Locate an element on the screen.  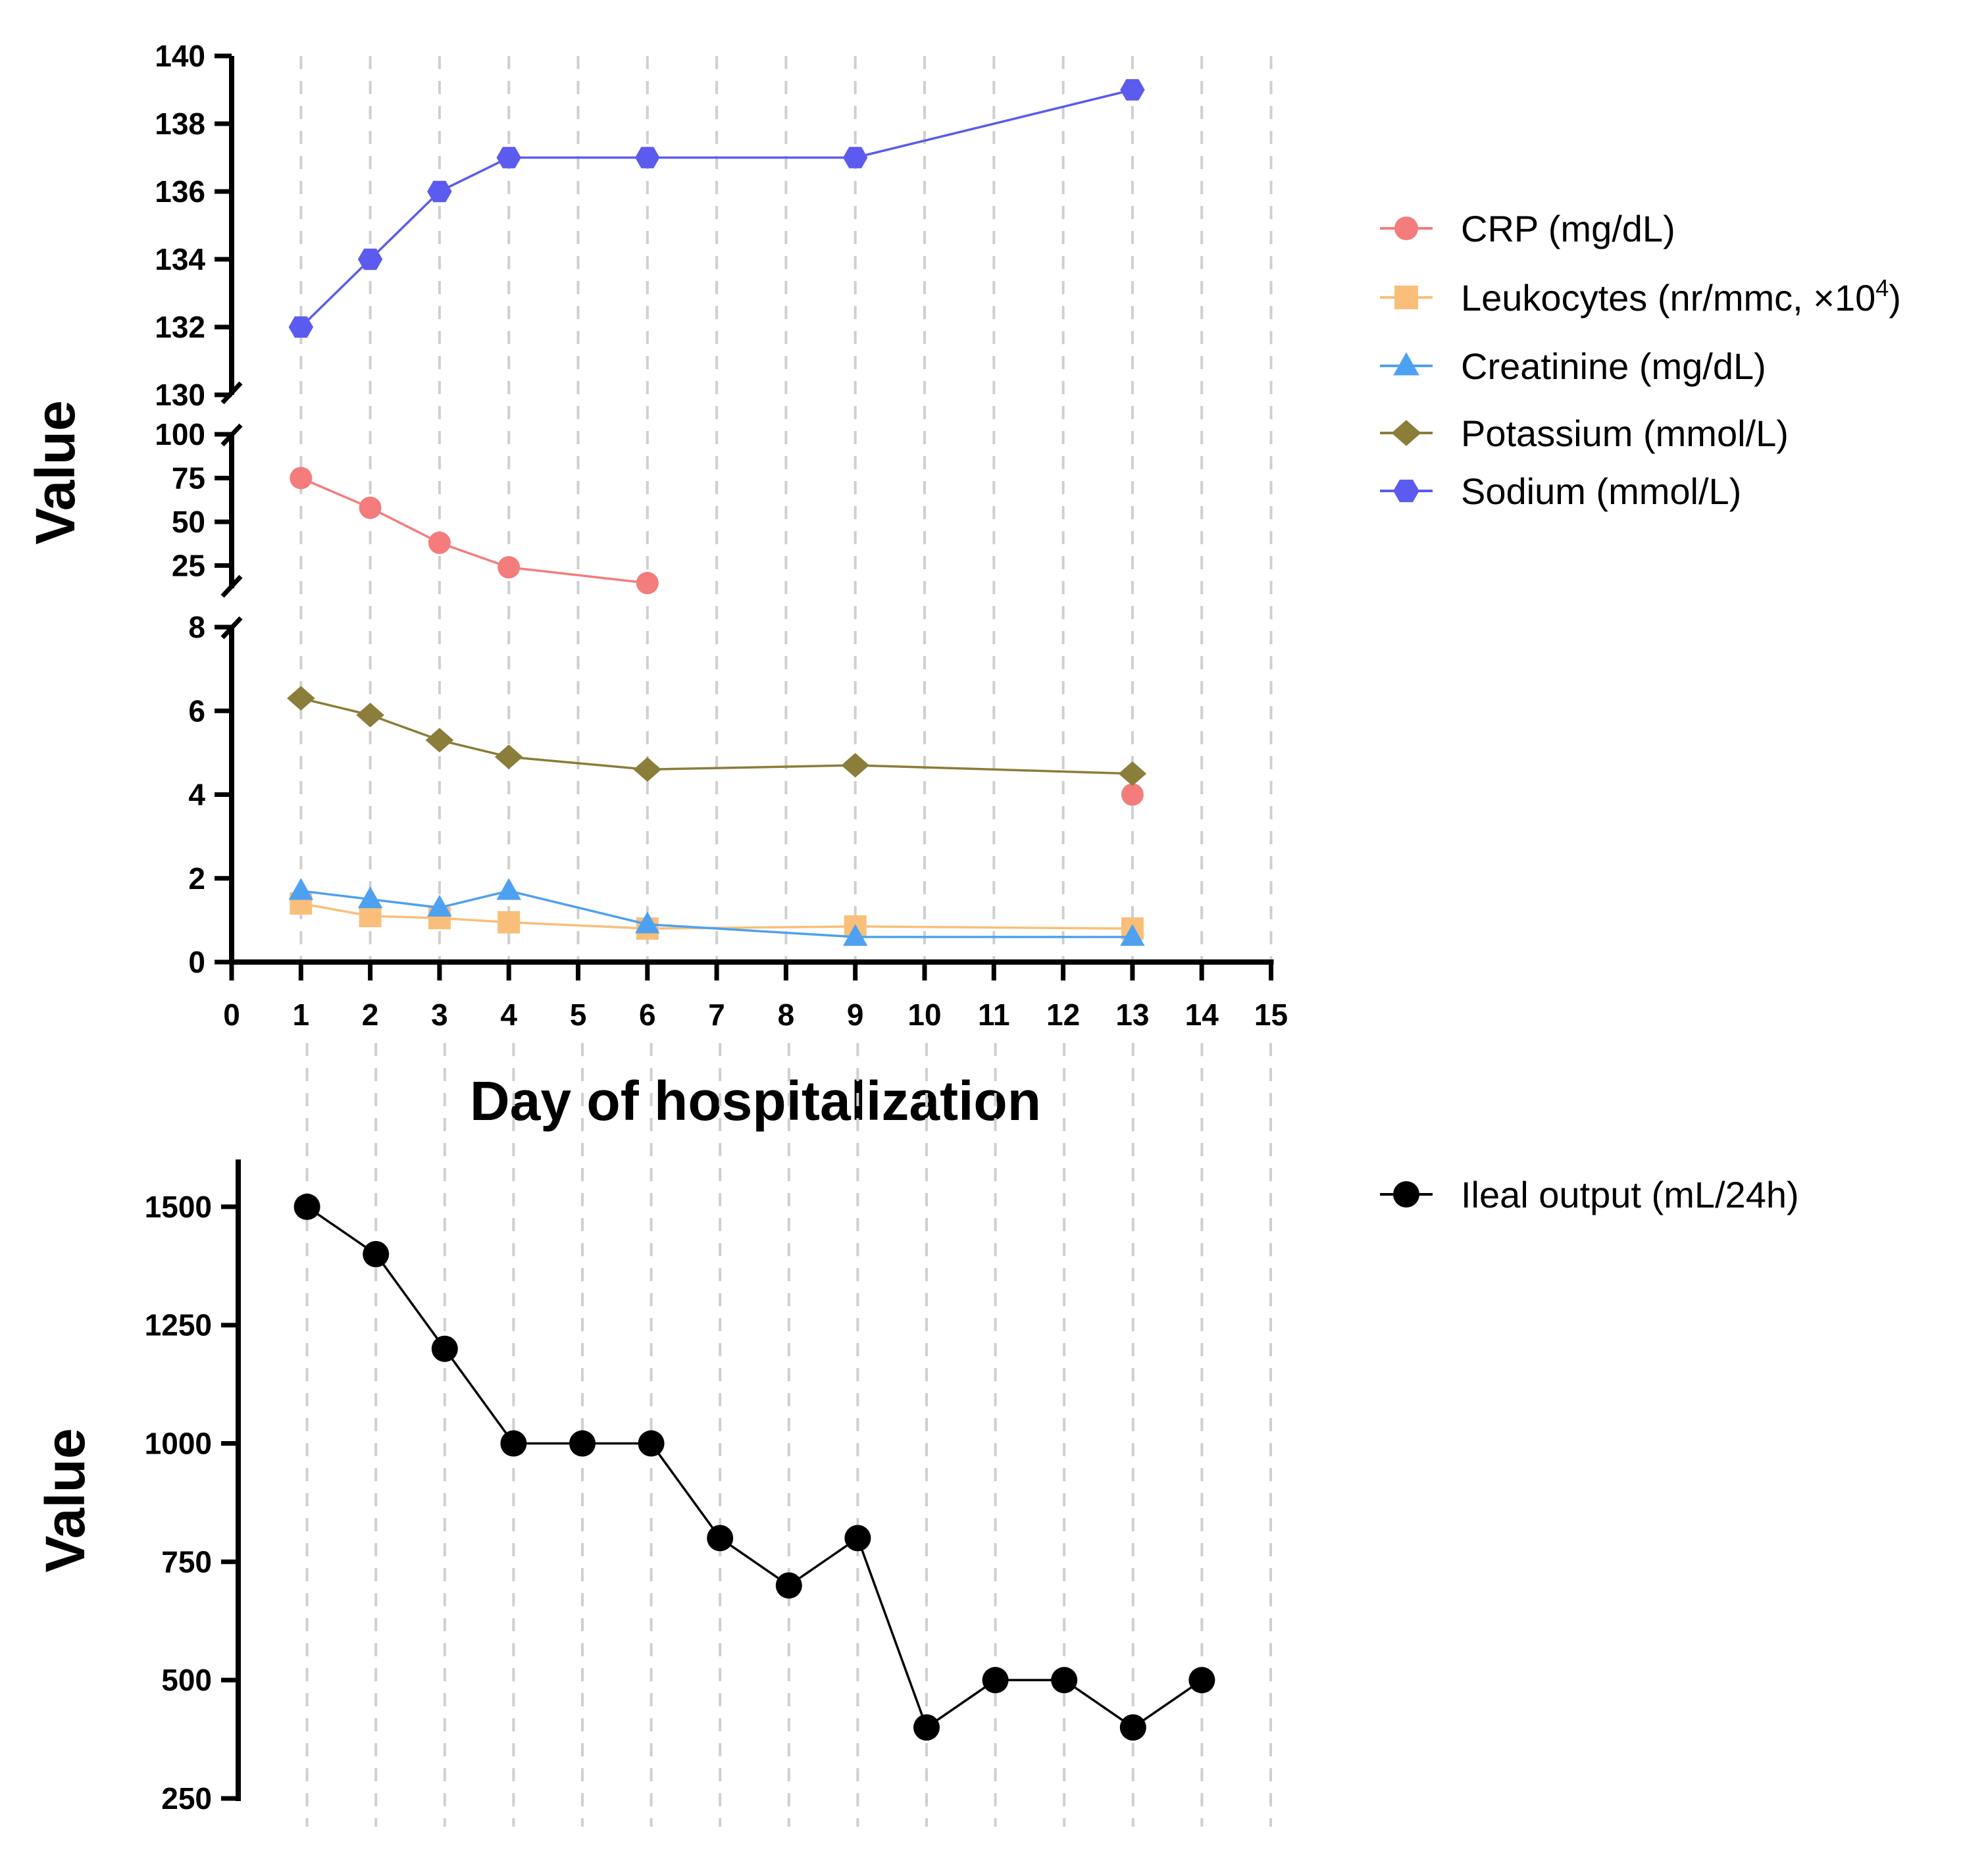
legend-label: Leukocytes (nr/mmc, ×104) is located at coordinates (1681, 296).